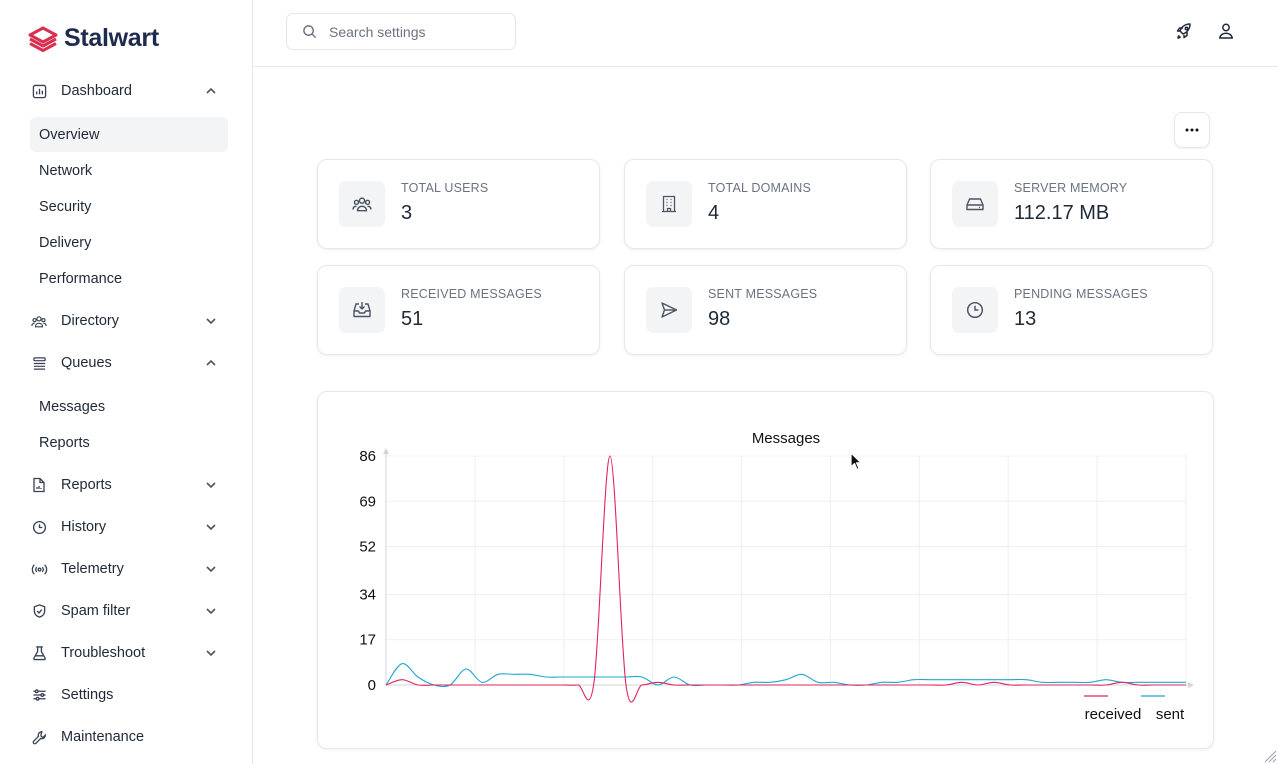  What do you see at coordinates (975, 204) in the screenshot?
I see `hard-drive-icon` at bounding box center [975, 204].